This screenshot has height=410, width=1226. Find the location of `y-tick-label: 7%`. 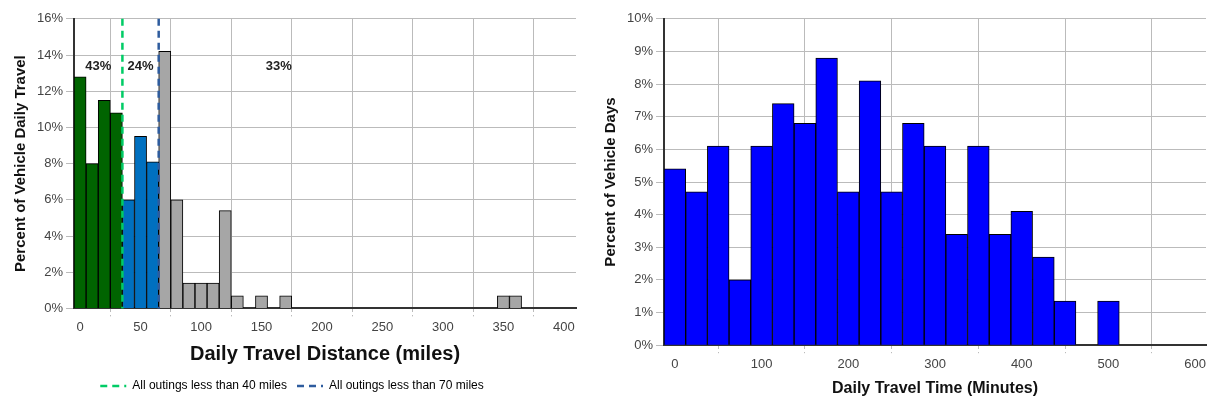

y-tick-label: 7% is located at coordinates (644, 116).